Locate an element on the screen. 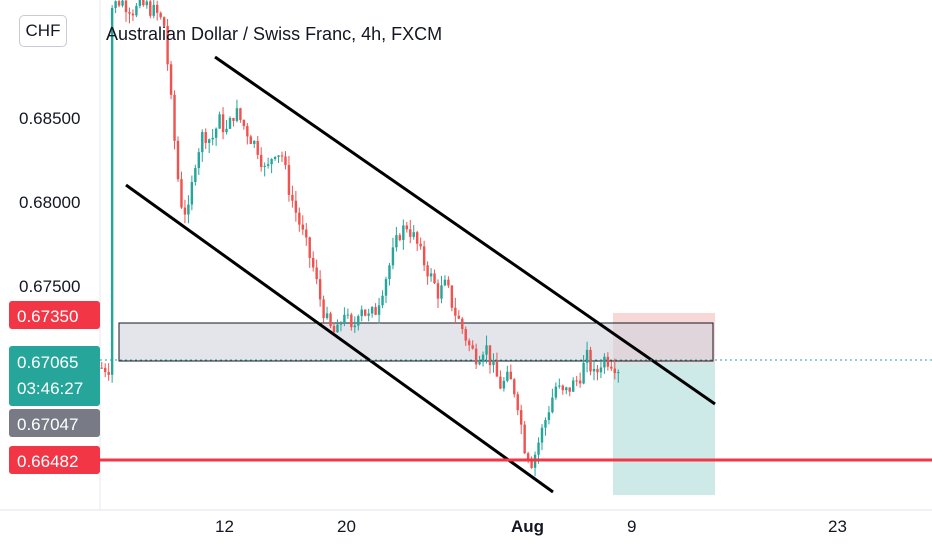 This screenshot has width=932, height=550. x-axis: 12 20 Aug 9 23 is located at coordinates (531, 526).